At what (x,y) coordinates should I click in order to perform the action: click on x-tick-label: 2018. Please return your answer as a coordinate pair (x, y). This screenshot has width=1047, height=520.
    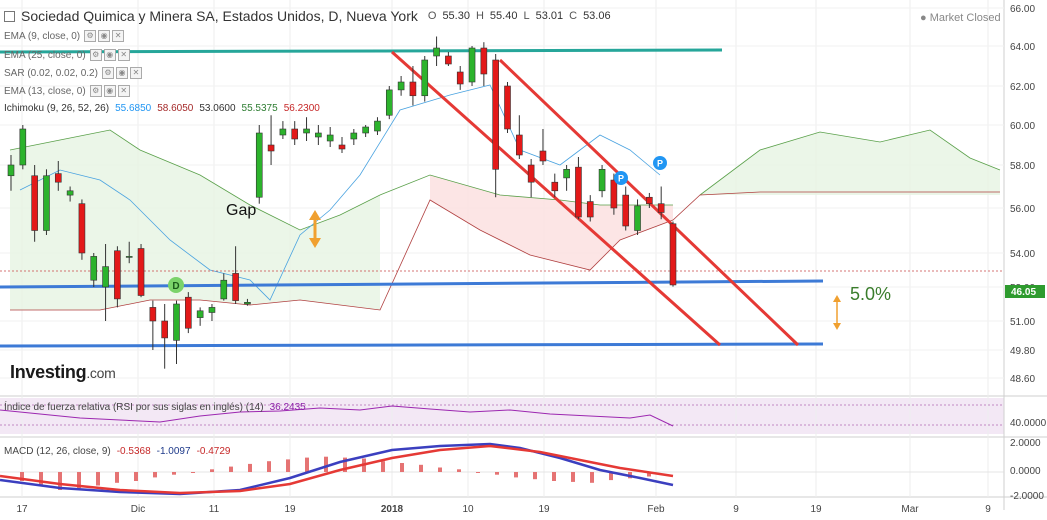
    Looking at the image, I should click on (392, 509).